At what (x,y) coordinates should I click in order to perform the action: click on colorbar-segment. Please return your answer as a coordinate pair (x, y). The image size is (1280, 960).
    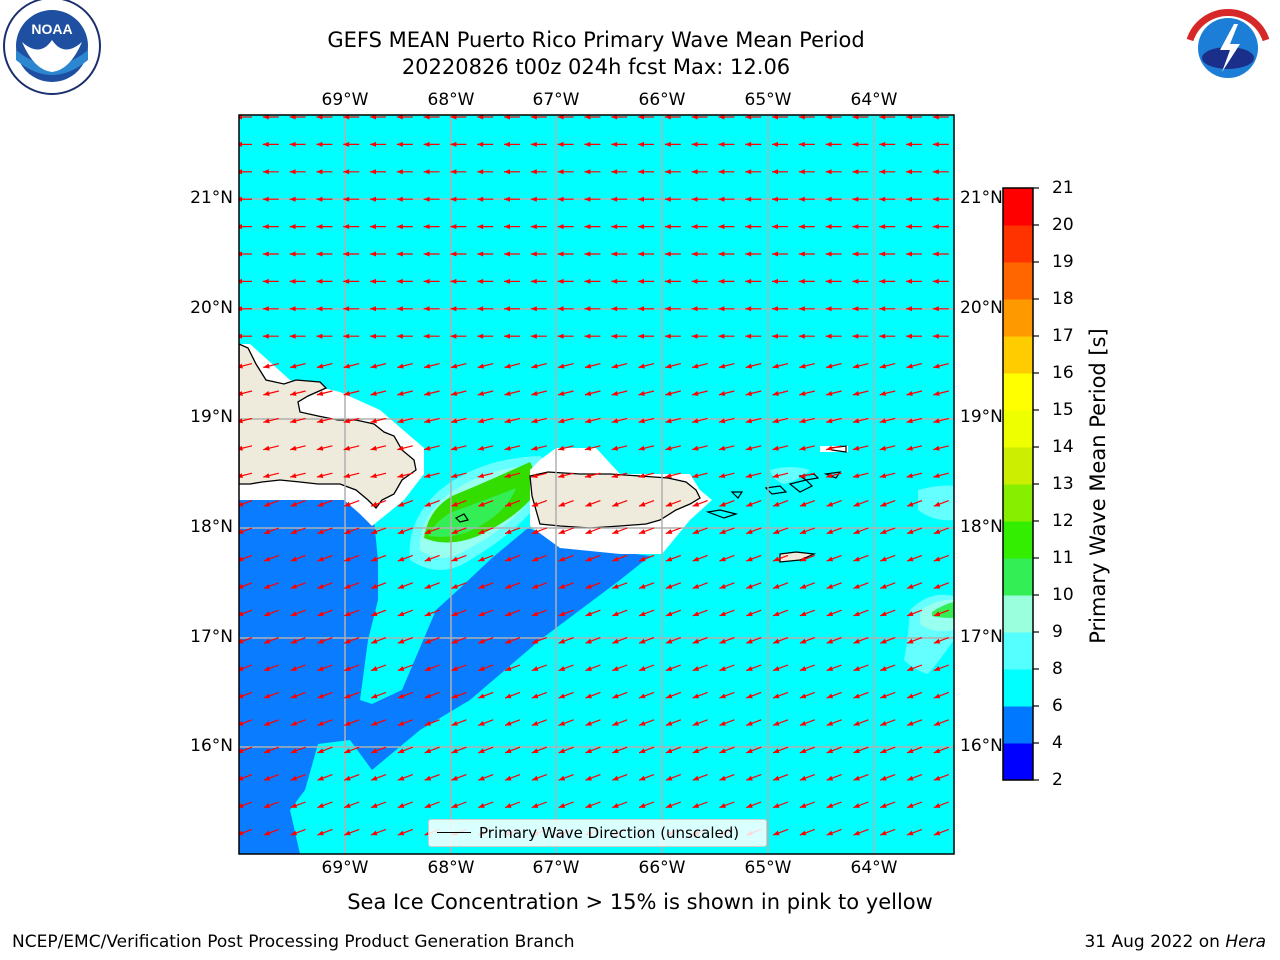
    Looking at the image, I should click on (1018, 651).